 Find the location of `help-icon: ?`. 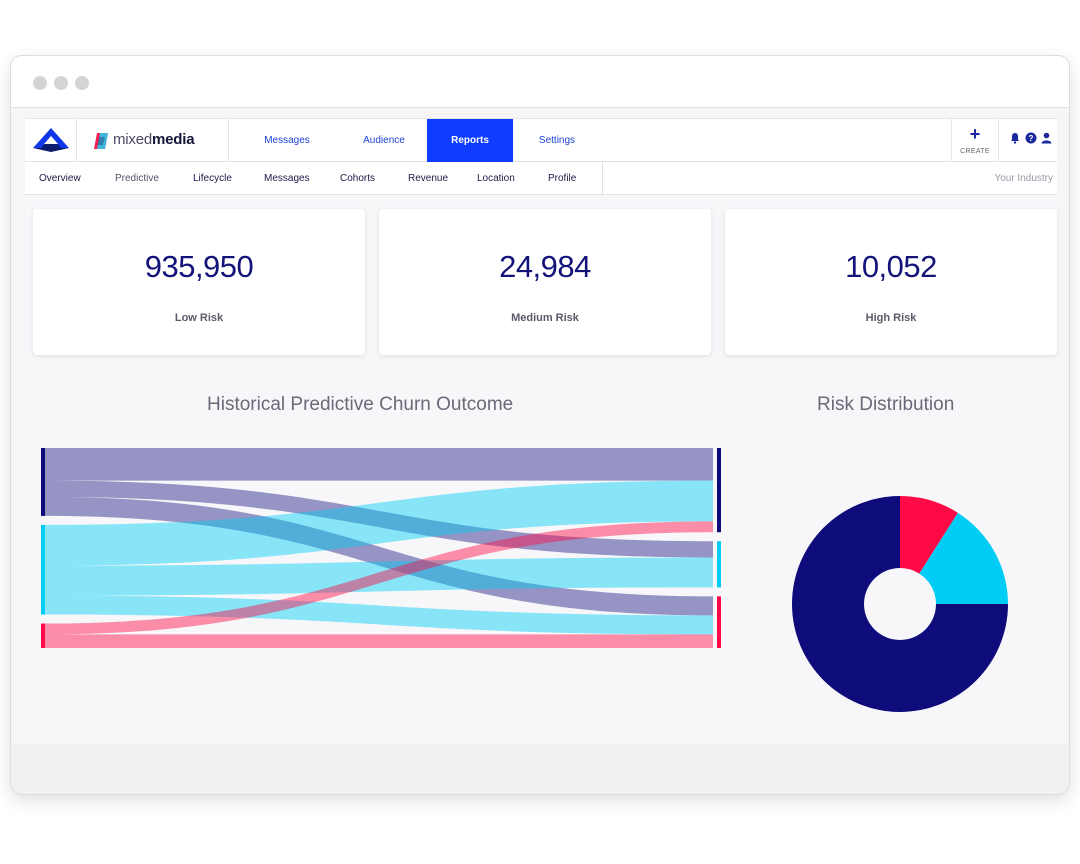

help-icon: ? is located at coordinates (1031, 138).